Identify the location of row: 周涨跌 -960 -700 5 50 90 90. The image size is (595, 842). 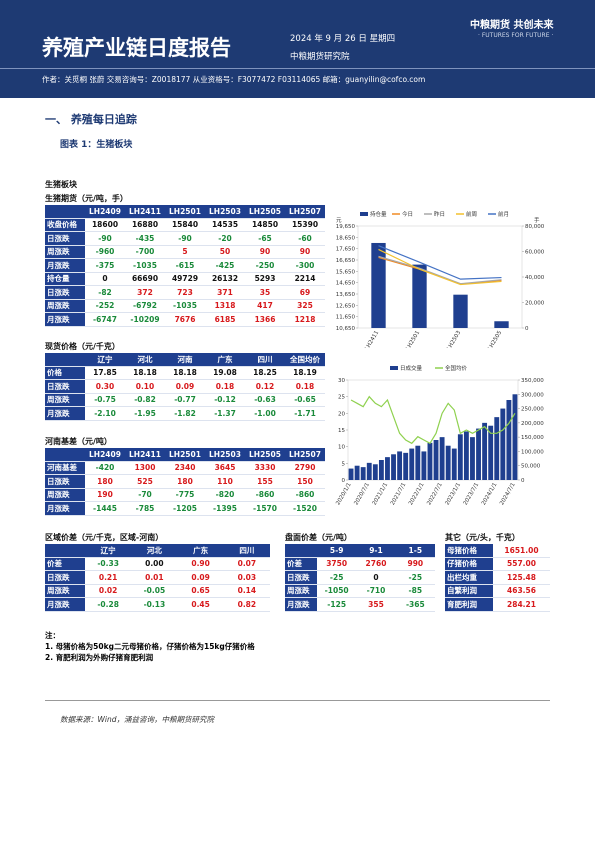
(185, 252).